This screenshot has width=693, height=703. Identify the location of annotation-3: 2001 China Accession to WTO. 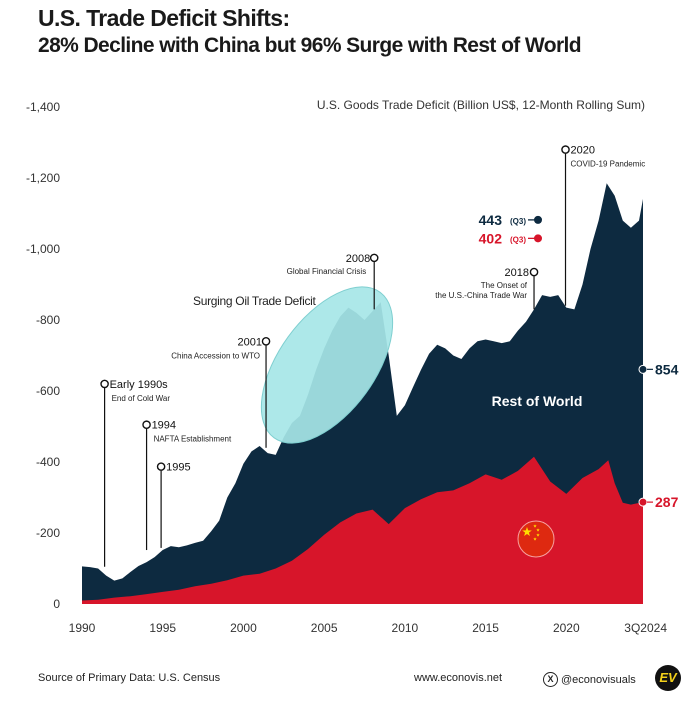
(221, 392).